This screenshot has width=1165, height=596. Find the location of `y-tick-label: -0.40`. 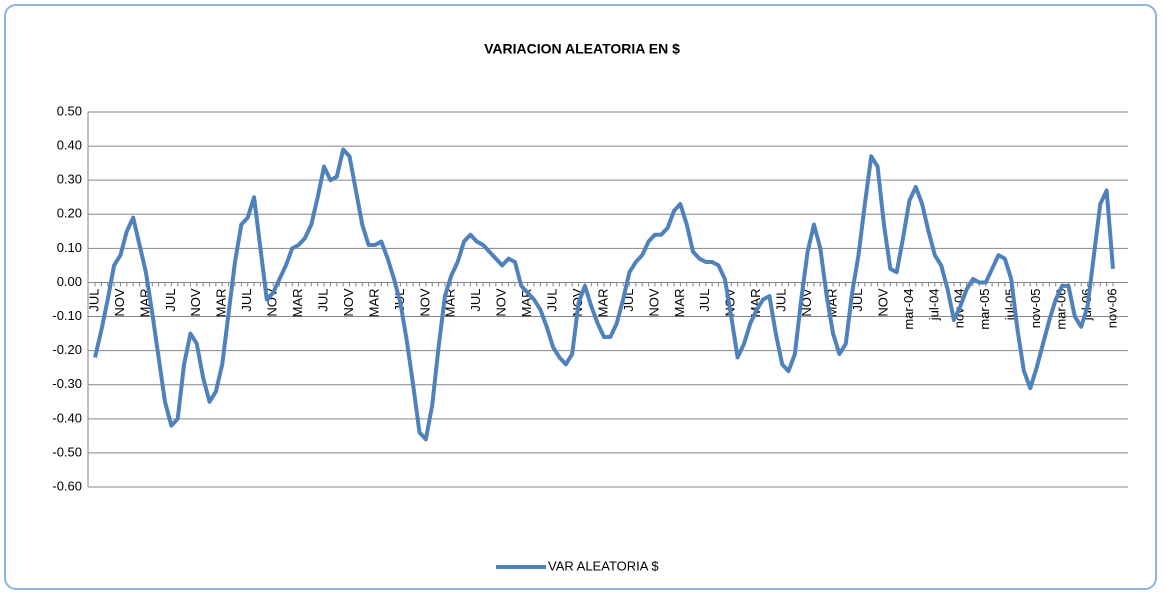

y-tick-label: -0.40 is located at coordinates (67, 417).